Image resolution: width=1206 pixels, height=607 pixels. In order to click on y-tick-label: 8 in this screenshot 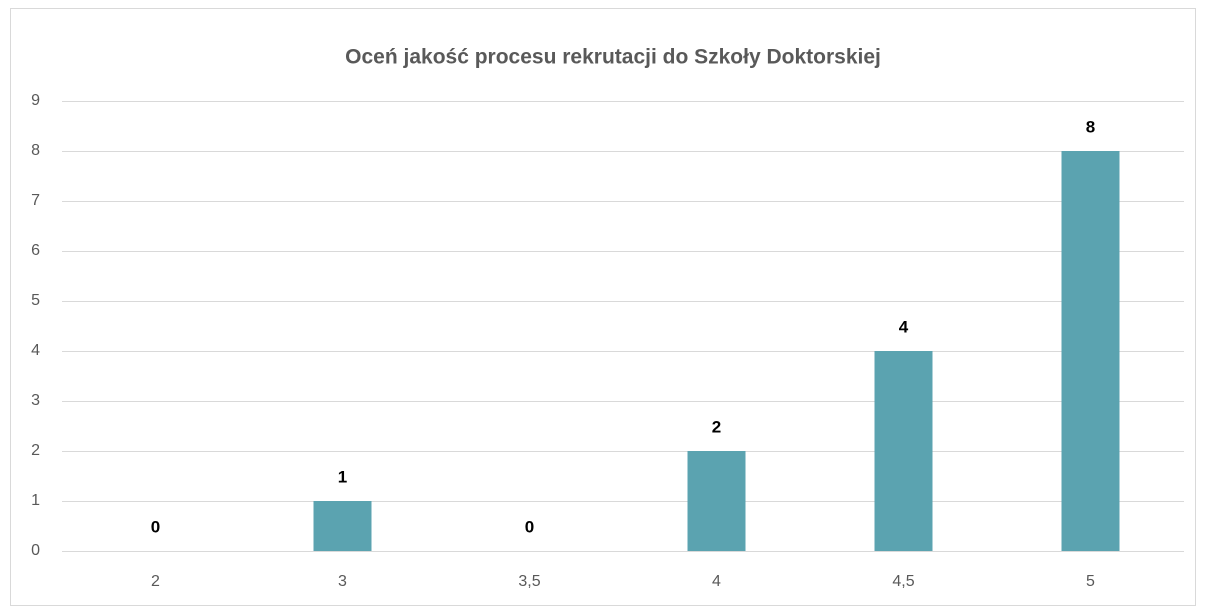, I will do `click(35, 150)`.